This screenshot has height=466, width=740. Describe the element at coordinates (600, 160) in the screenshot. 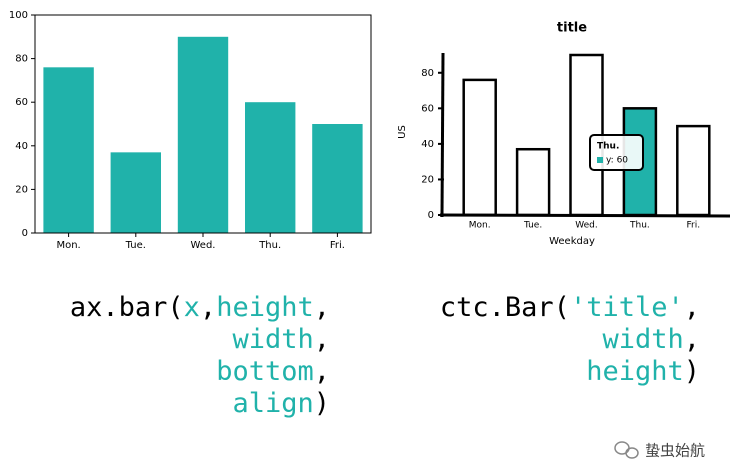

I see `tooltip-swatch` at that location.